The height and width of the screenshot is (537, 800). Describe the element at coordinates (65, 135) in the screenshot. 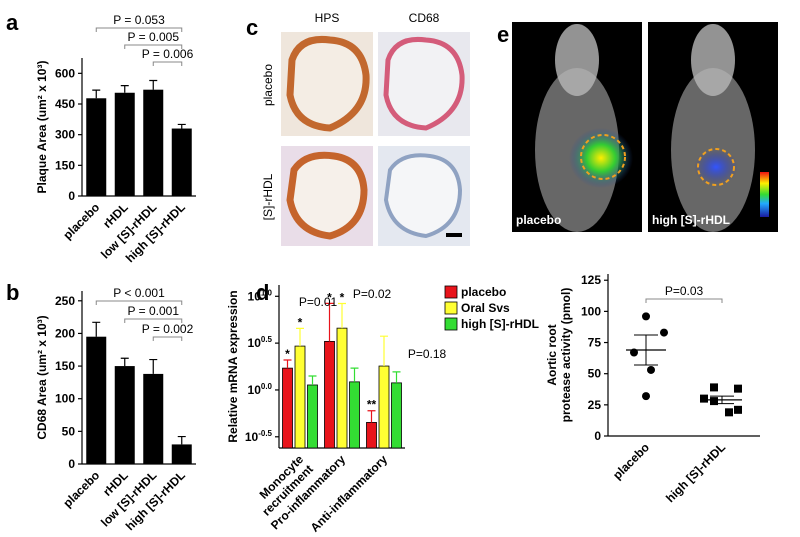

I see `y-tick-label: 300` at that location.